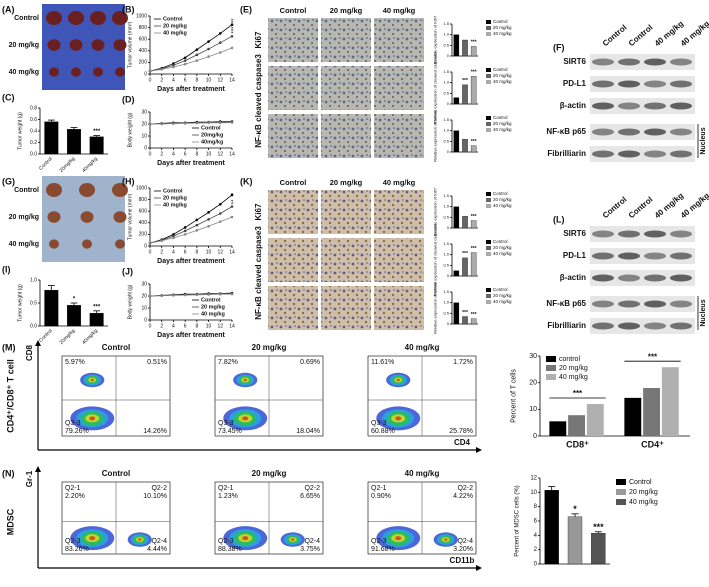 This screenshot has height=587, width=709. Describe the element at coordinates (230, 549) in the screenshot. I see `quadrant-value: 88.38%` at that location.